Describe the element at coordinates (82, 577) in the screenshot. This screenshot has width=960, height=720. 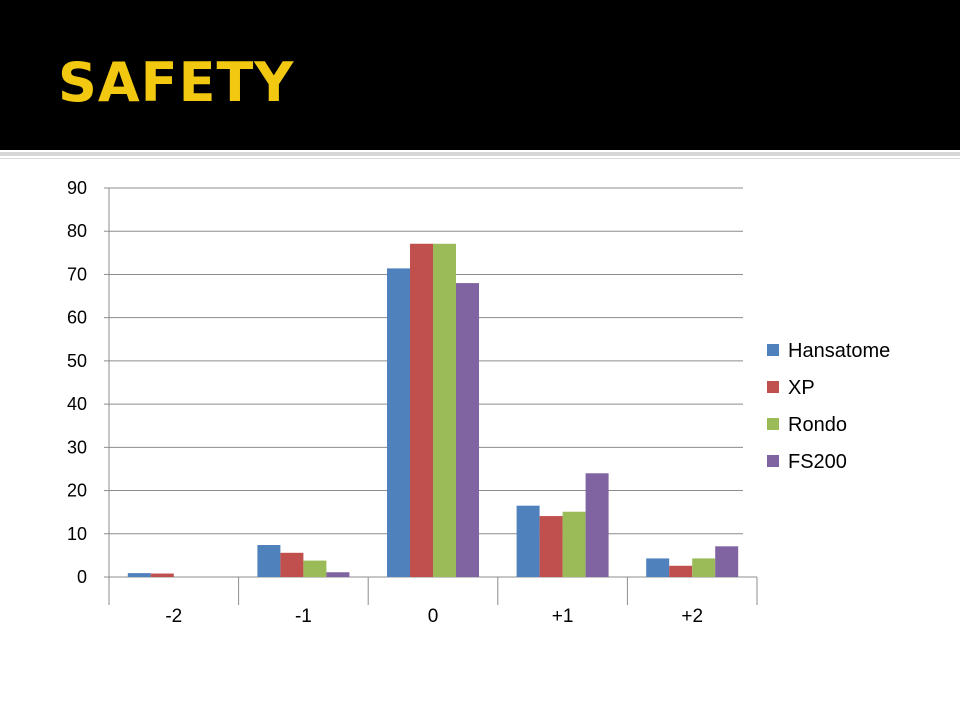
I see `y-tick-label: 0` at that location.